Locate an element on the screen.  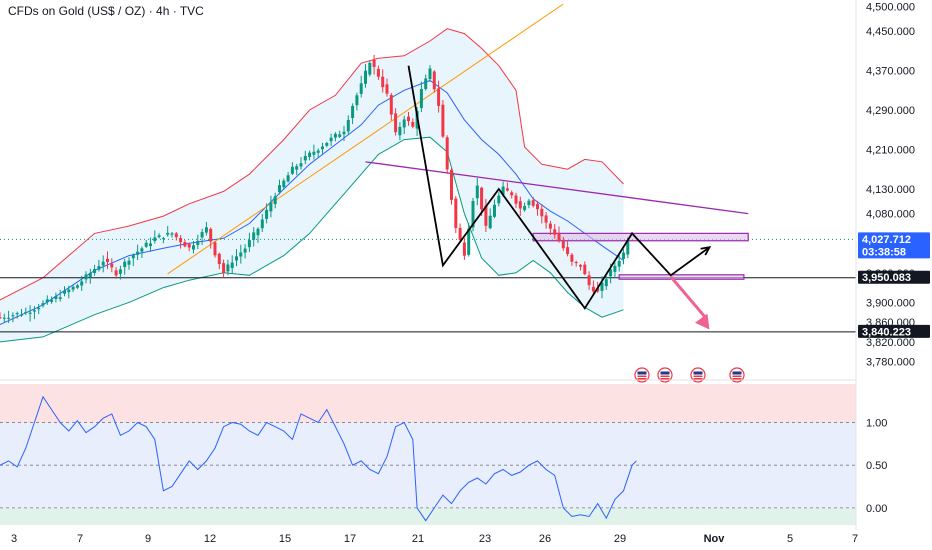
zigzag-projection-line is located at coordinates (559, 187).